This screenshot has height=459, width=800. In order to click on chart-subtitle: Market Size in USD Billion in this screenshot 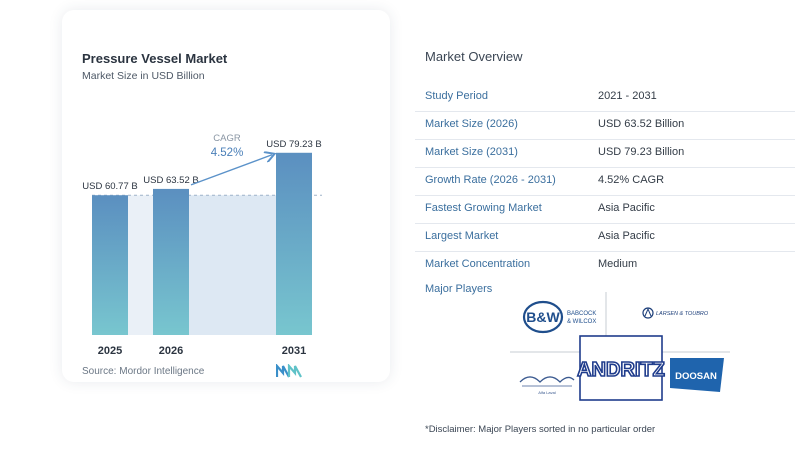, I will do `click(143, 76)`.